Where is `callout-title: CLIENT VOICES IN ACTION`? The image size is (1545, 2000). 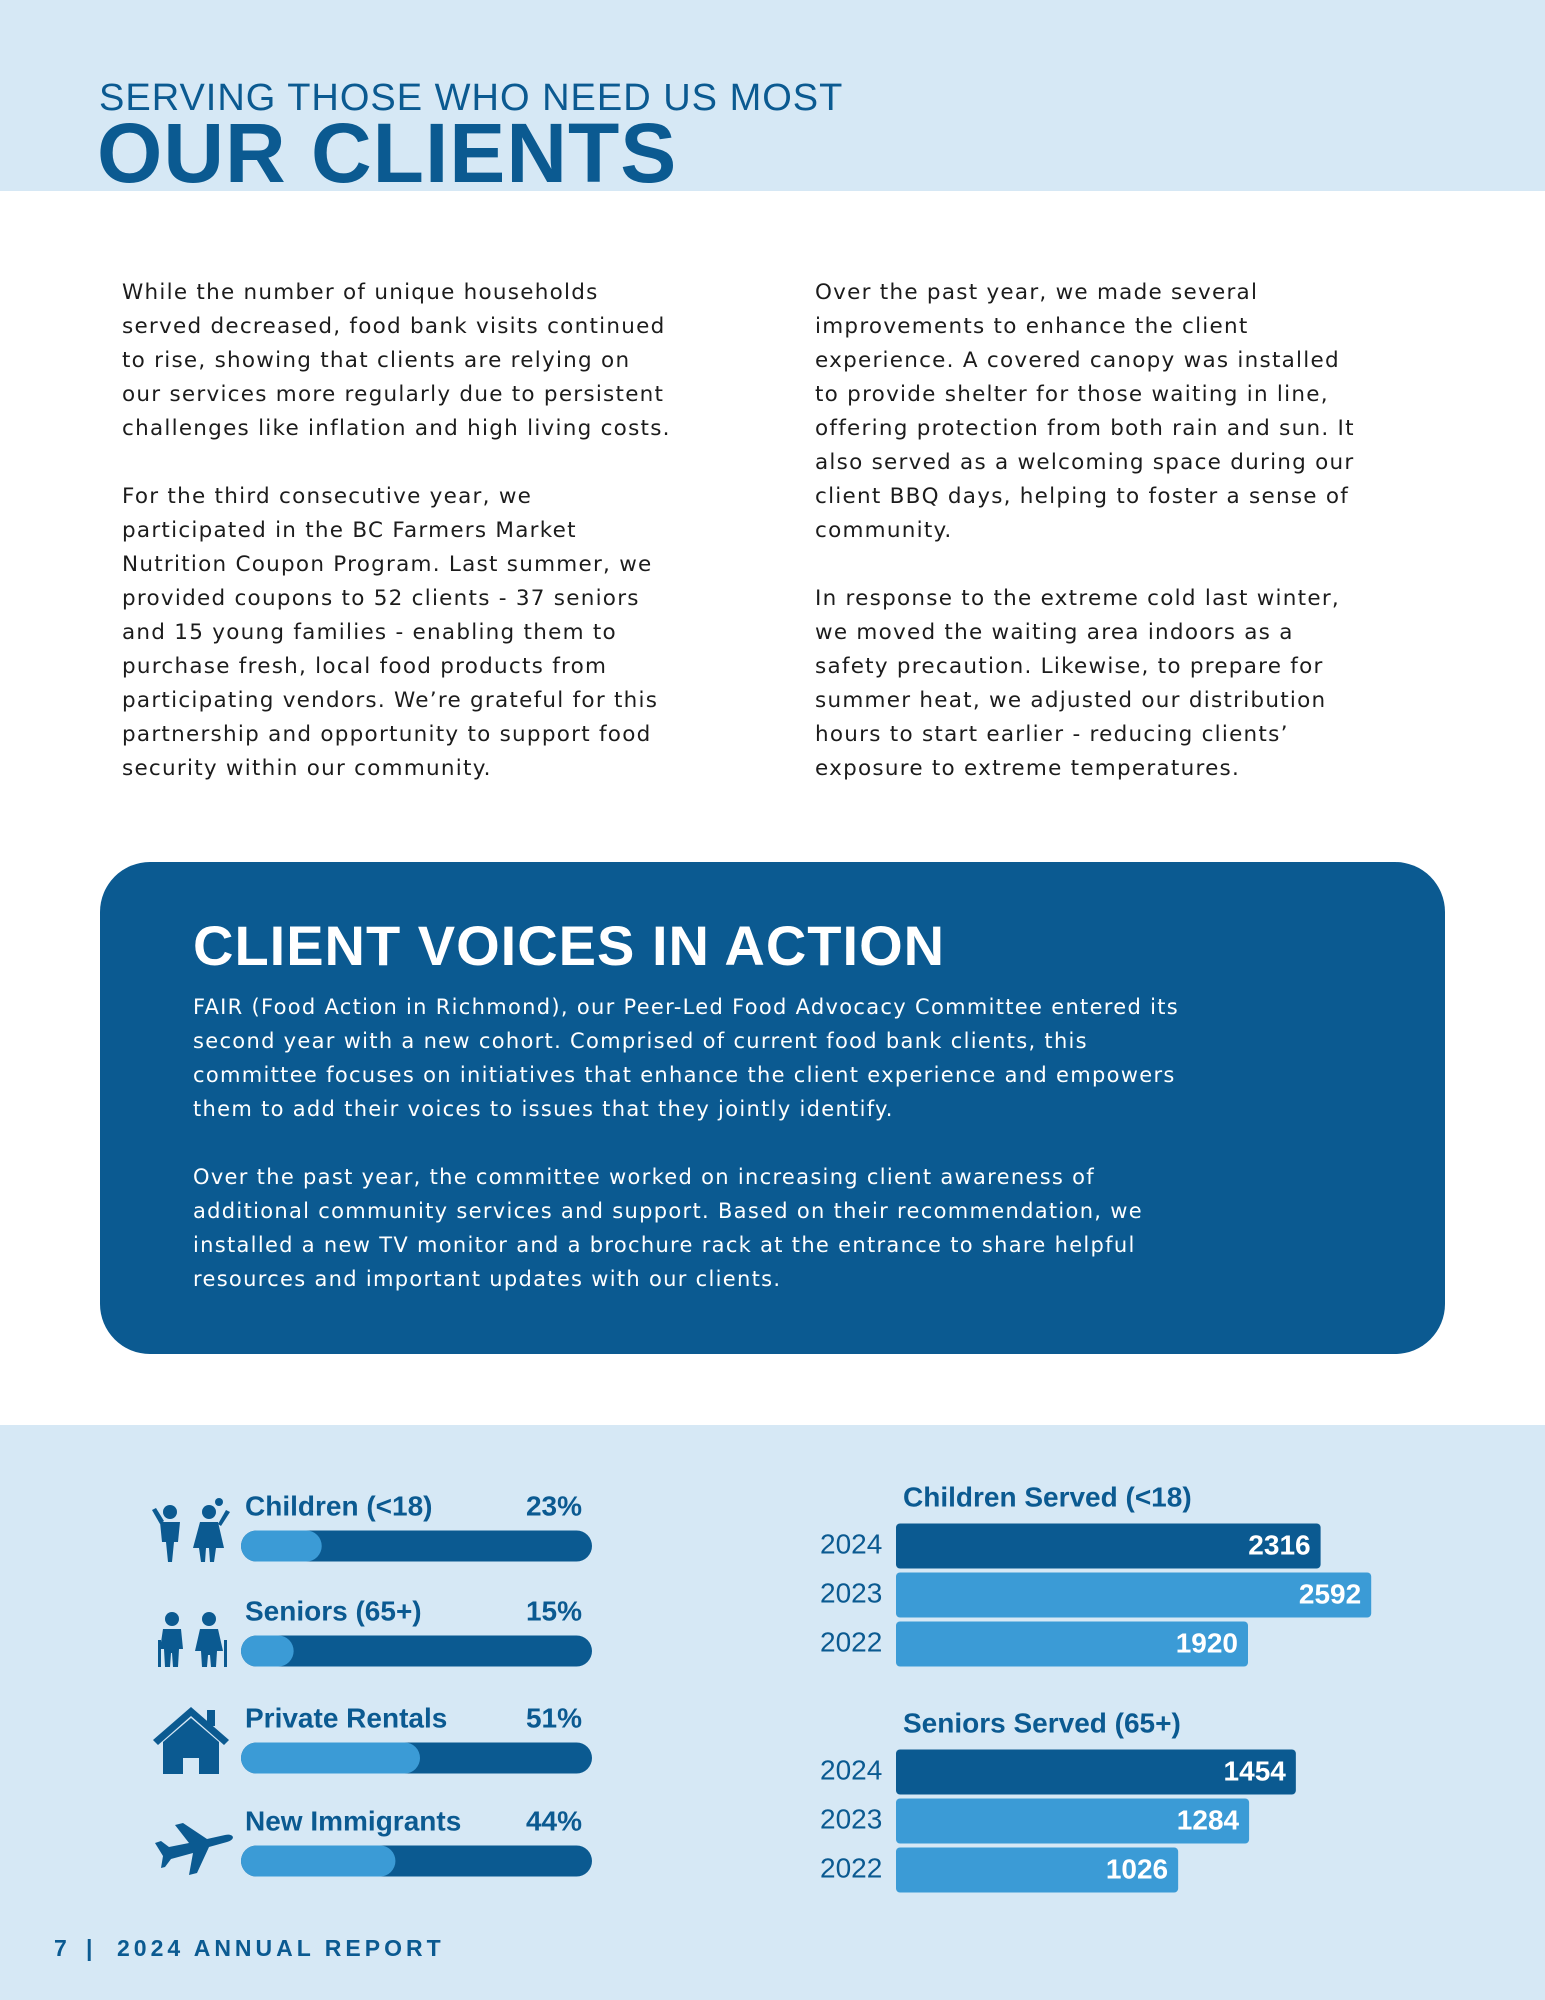
callout-title: CLIENT VOICES IN ACTION is located at coordinates (569, 945).